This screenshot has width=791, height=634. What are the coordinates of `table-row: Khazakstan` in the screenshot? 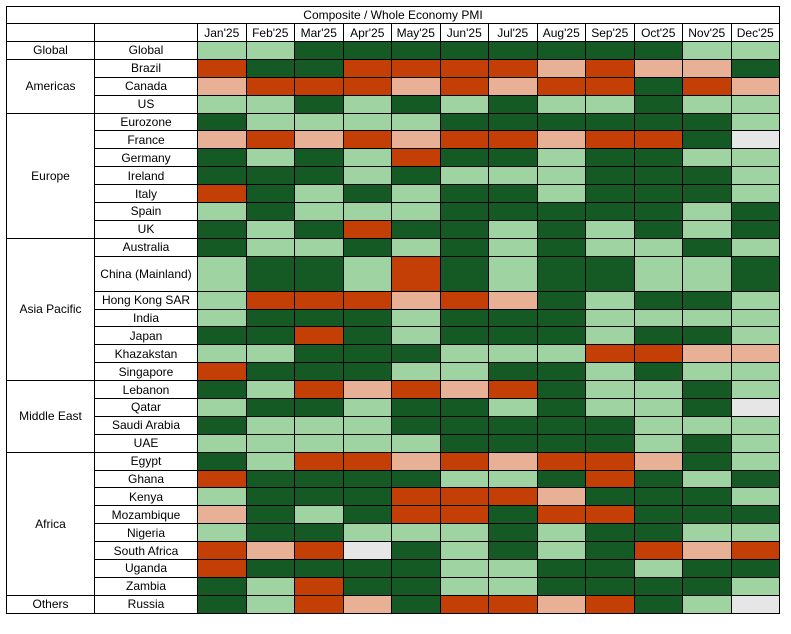 It's located at (393, 354).